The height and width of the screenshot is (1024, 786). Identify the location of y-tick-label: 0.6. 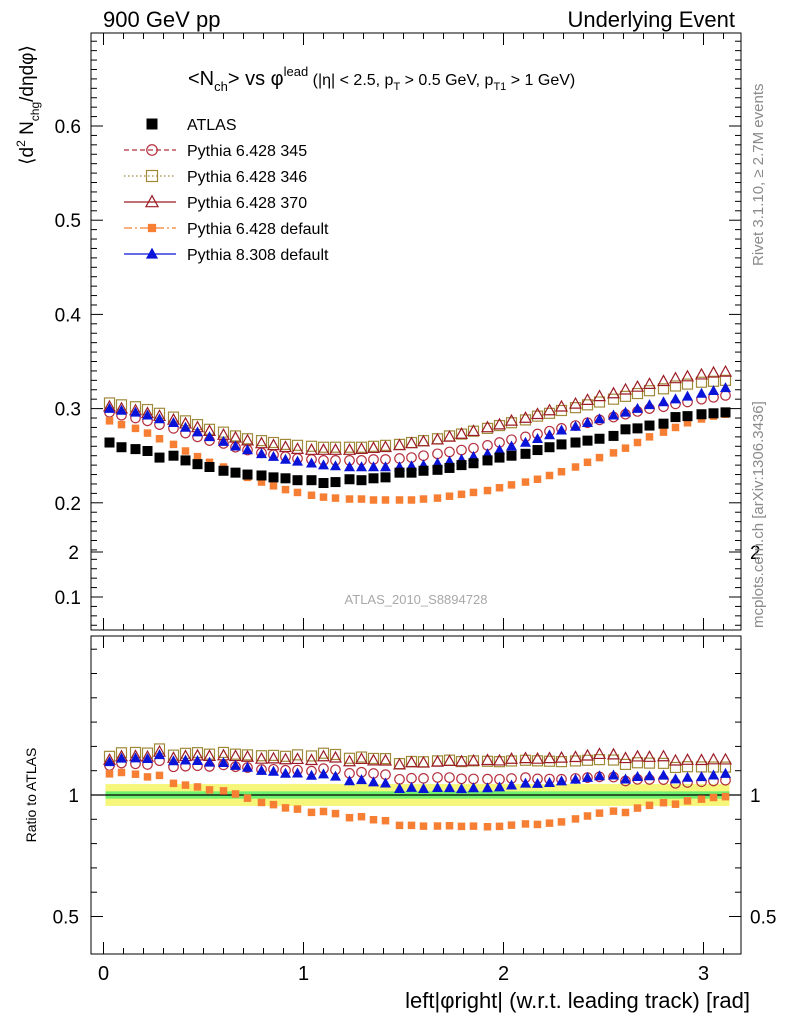
(68, 127).